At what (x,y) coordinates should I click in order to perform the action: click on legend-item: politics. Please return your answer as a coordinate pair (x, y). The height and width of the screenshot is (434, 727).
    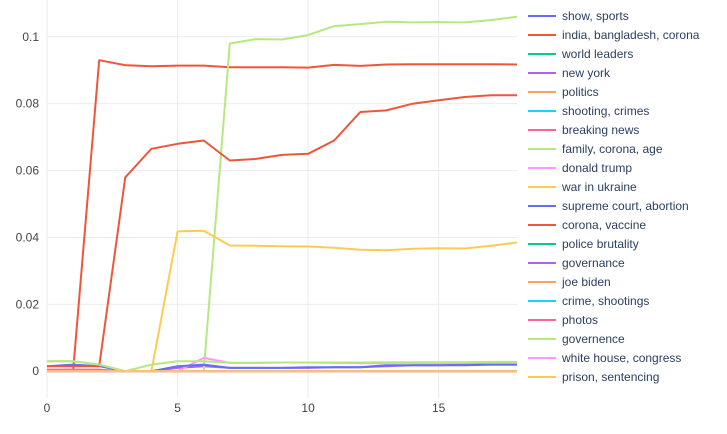
    Looking at the image, I should click on (563, 92).